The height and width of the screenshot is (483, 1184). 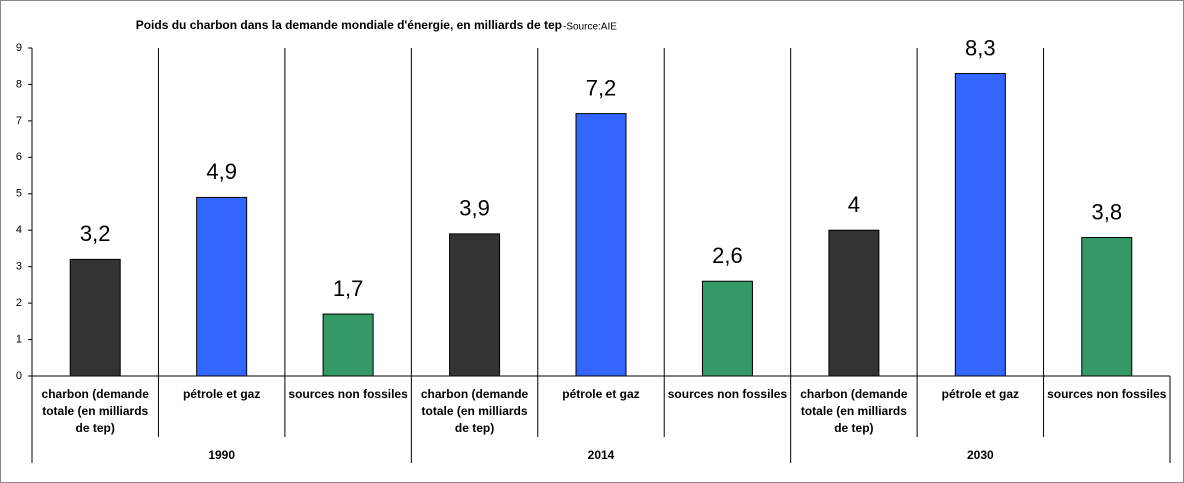 I want to click on chart-source: -Source:AIE, so click(x=590, y=27).